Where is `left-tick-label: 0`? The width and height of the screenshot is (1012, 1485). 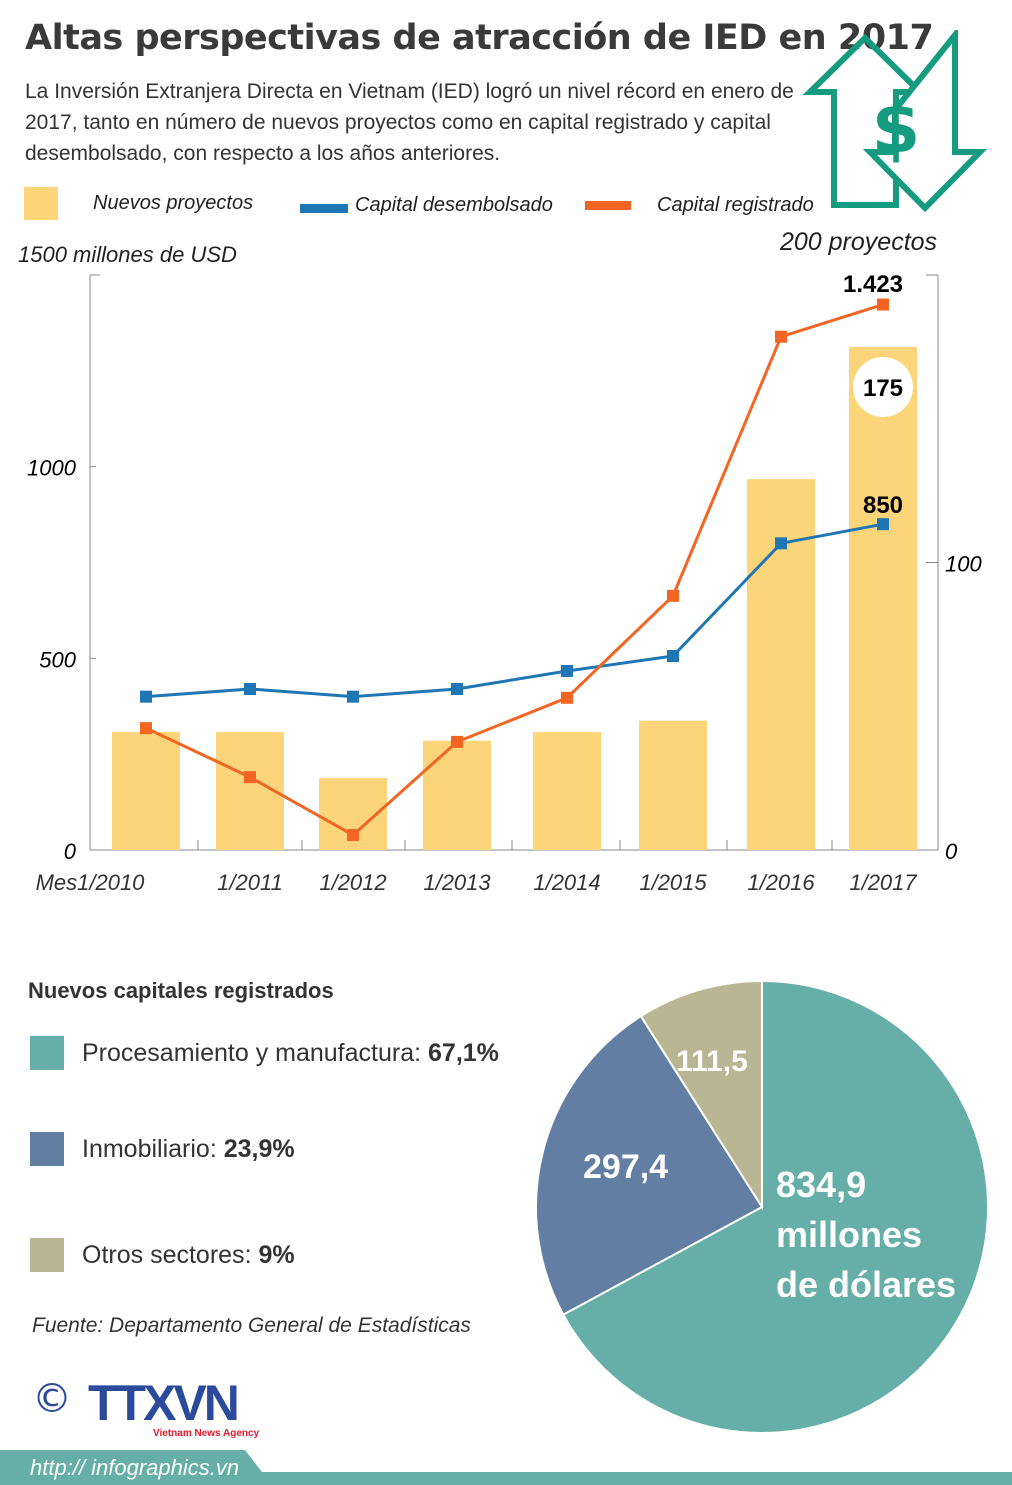 left-tick-label: 0 is located at coordinates (70, 851).